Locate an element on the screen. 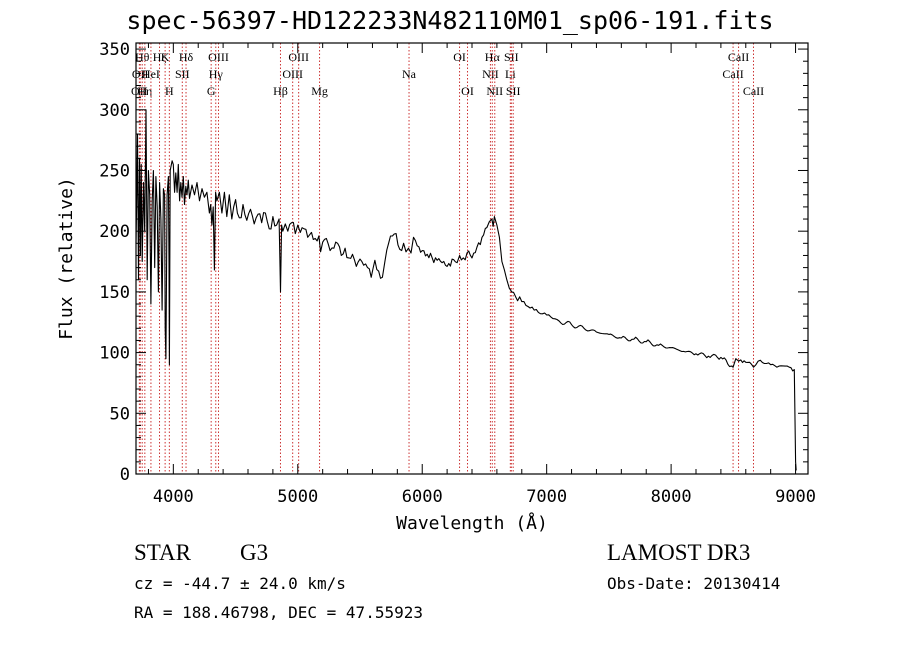 This screenshot has height=649, width=900. x-tick-label: 4000 is located at coordinates (173, 497).